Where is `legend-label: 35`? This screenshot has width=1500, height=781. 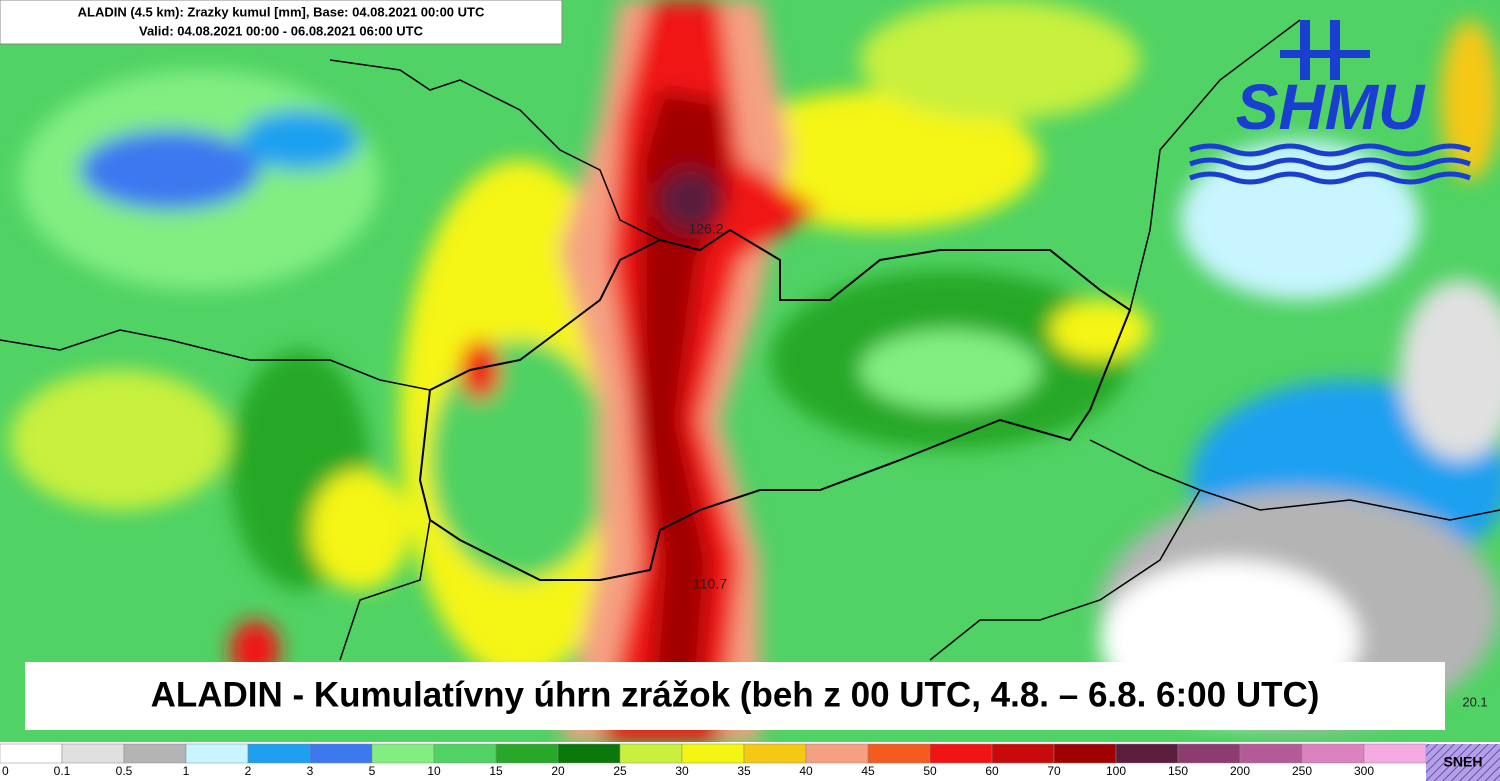 legend-label: 35 is located at coordinates (744, 771).